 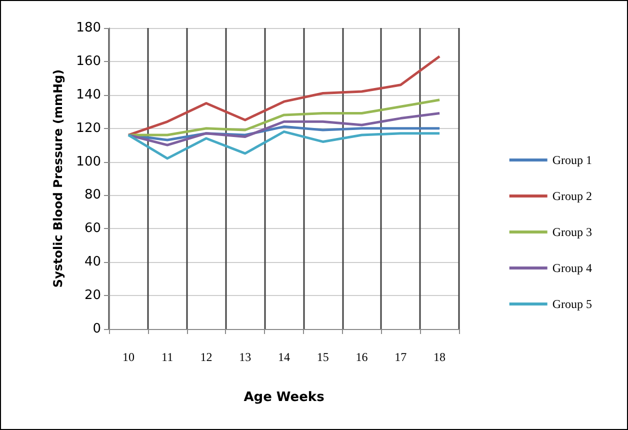 I want to click on x-tick-label: 10, so click(x=128, y=357).